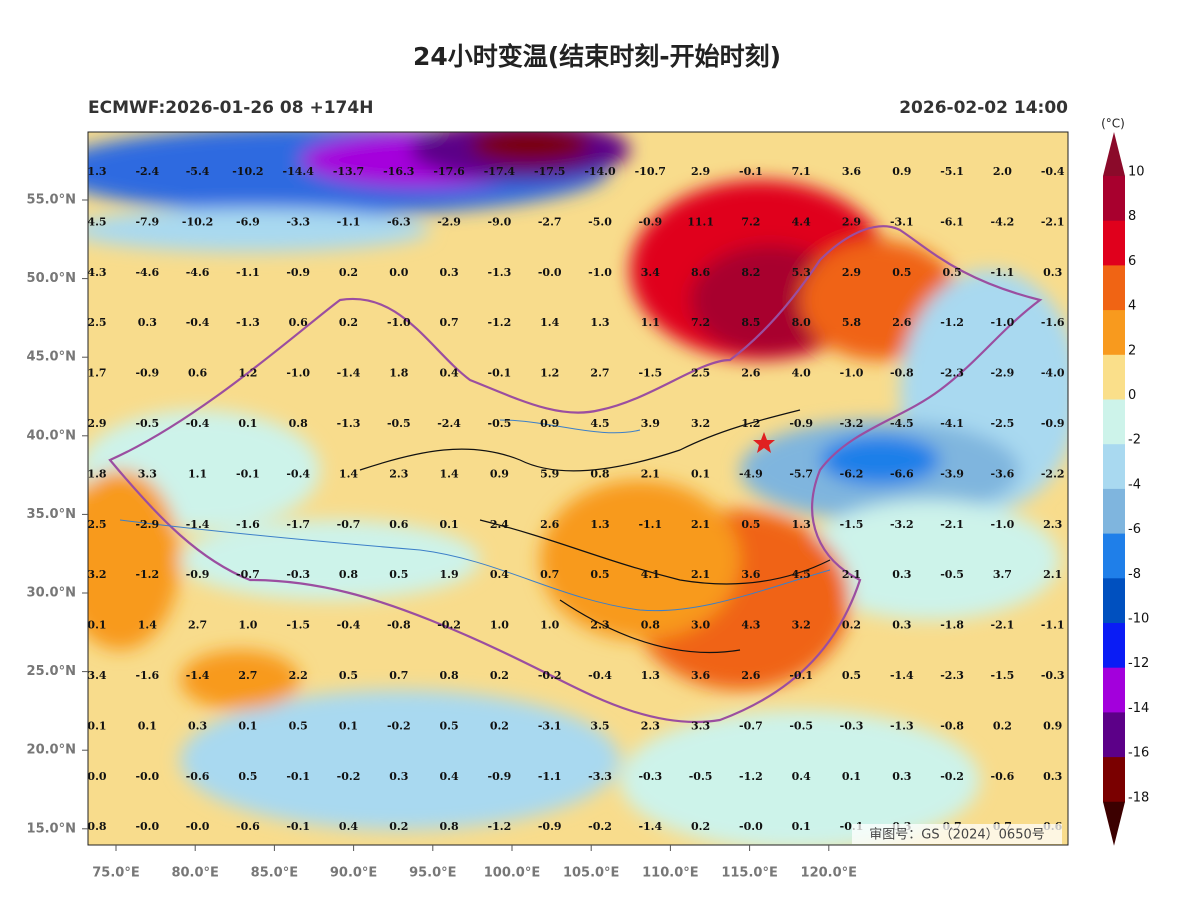 The image size is (1201, 904). I want to click on station-value: 4.5, so click(96, 221).